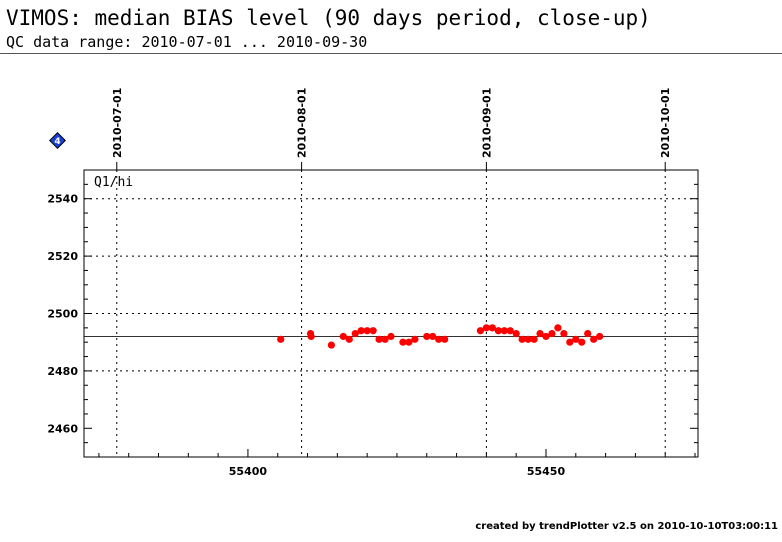 This screenshot has width=782, height=542. I want to click on x-tick-label: 55450, so click(546, 471).